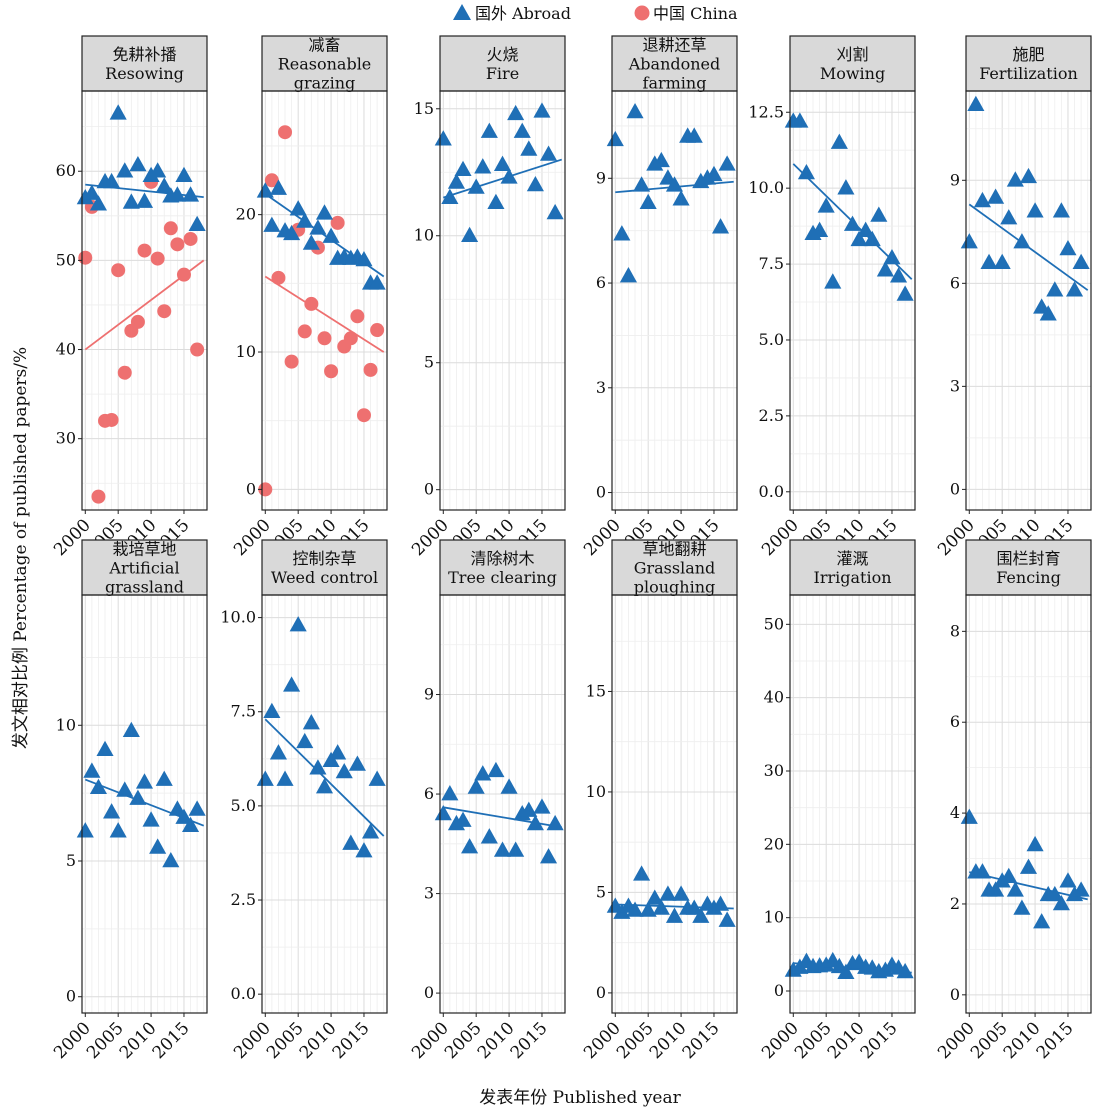 This screenshot has width=1102, height=1110. Describe the element at coordinates (66, 438) in the screenshot. I see `y-tick-label: 30` at that location.